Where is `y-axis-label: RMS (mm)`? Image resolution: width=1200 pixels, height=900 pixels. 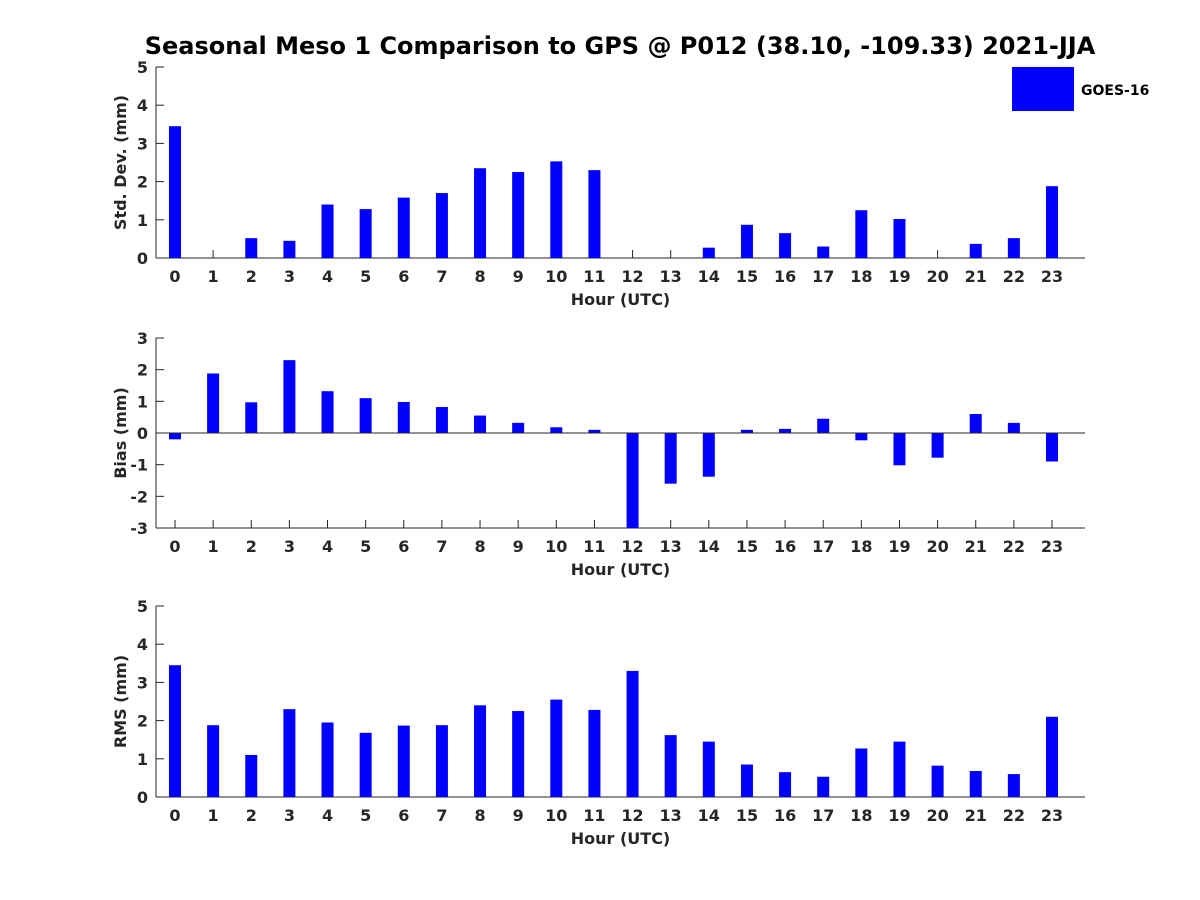 y-axis-label: RMS (mm) is located at coordinates (120, 701).